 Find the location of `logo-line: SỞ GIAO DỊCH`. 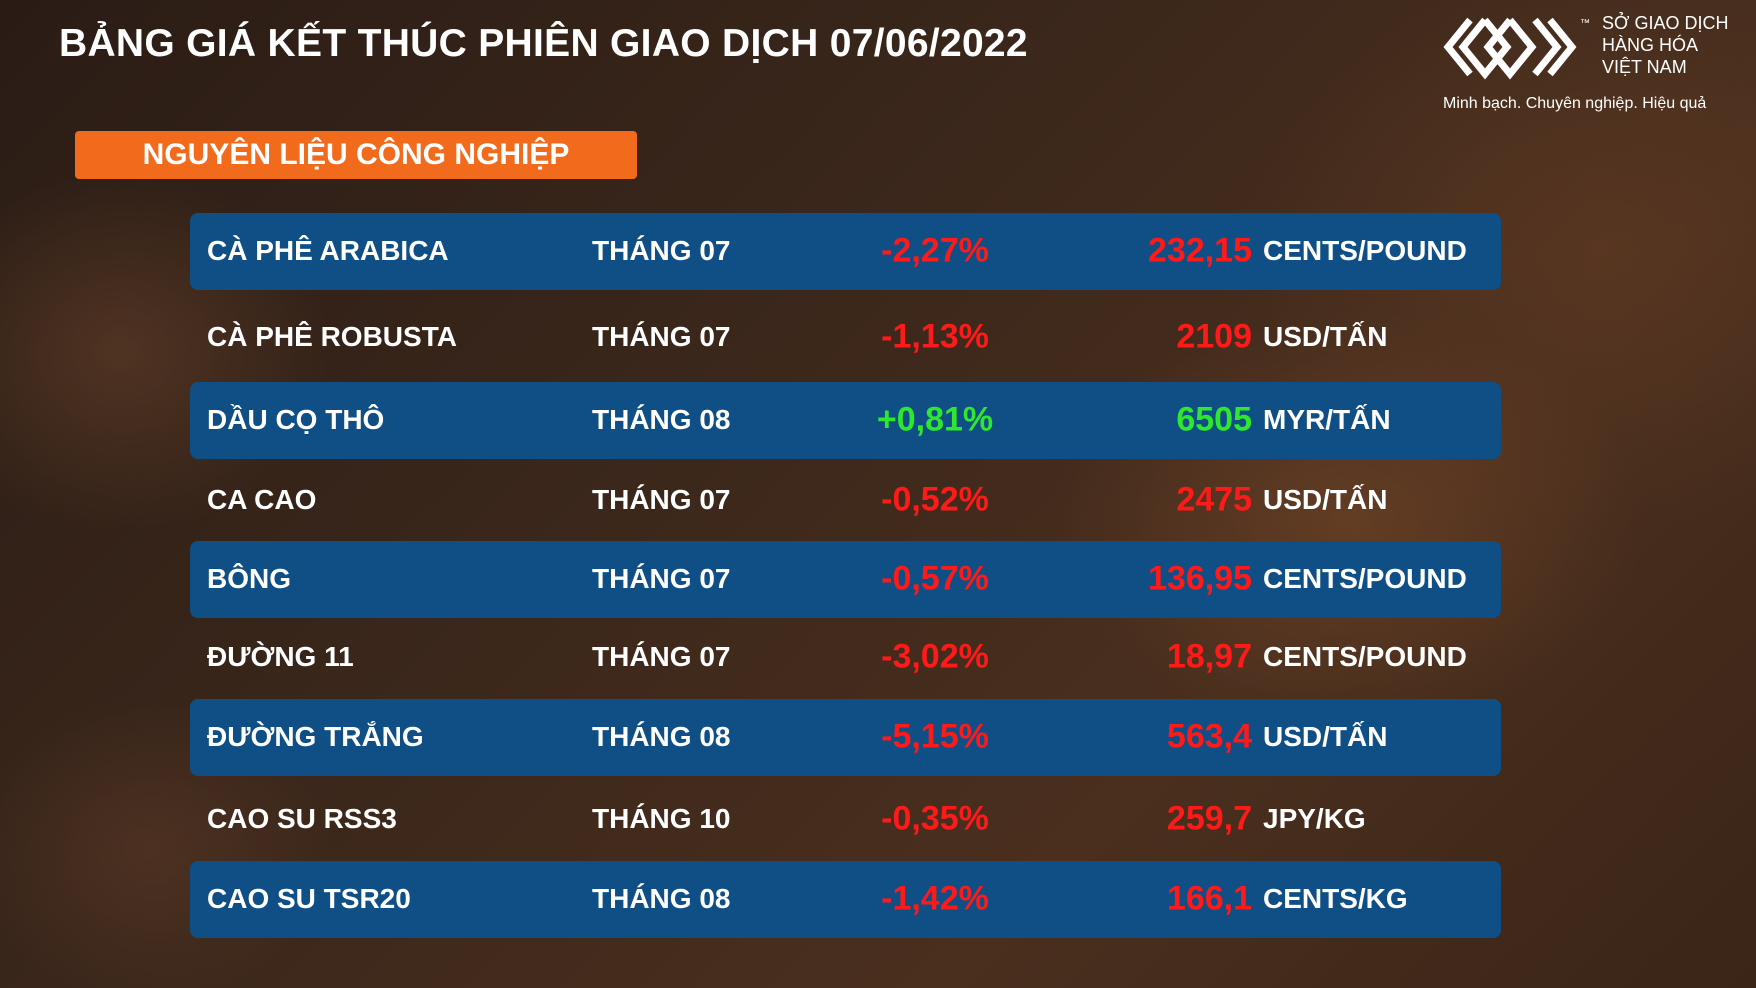

logo-line: SỞ GIAO DỊCH is located at coordinates (1665, 23).